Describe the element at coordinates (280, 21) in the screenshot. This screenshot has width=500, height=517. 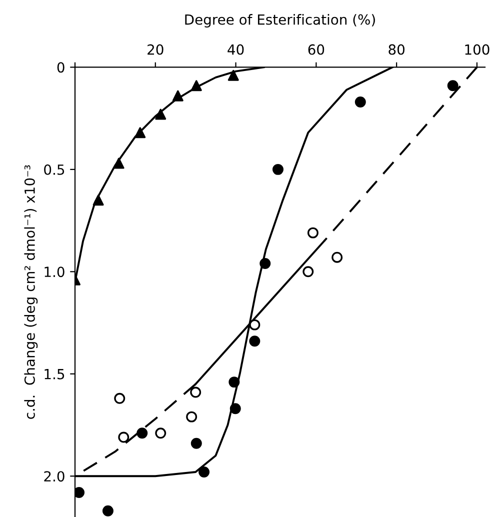
I see `x-axis-title: Degree of Esterification (%)` at that location.